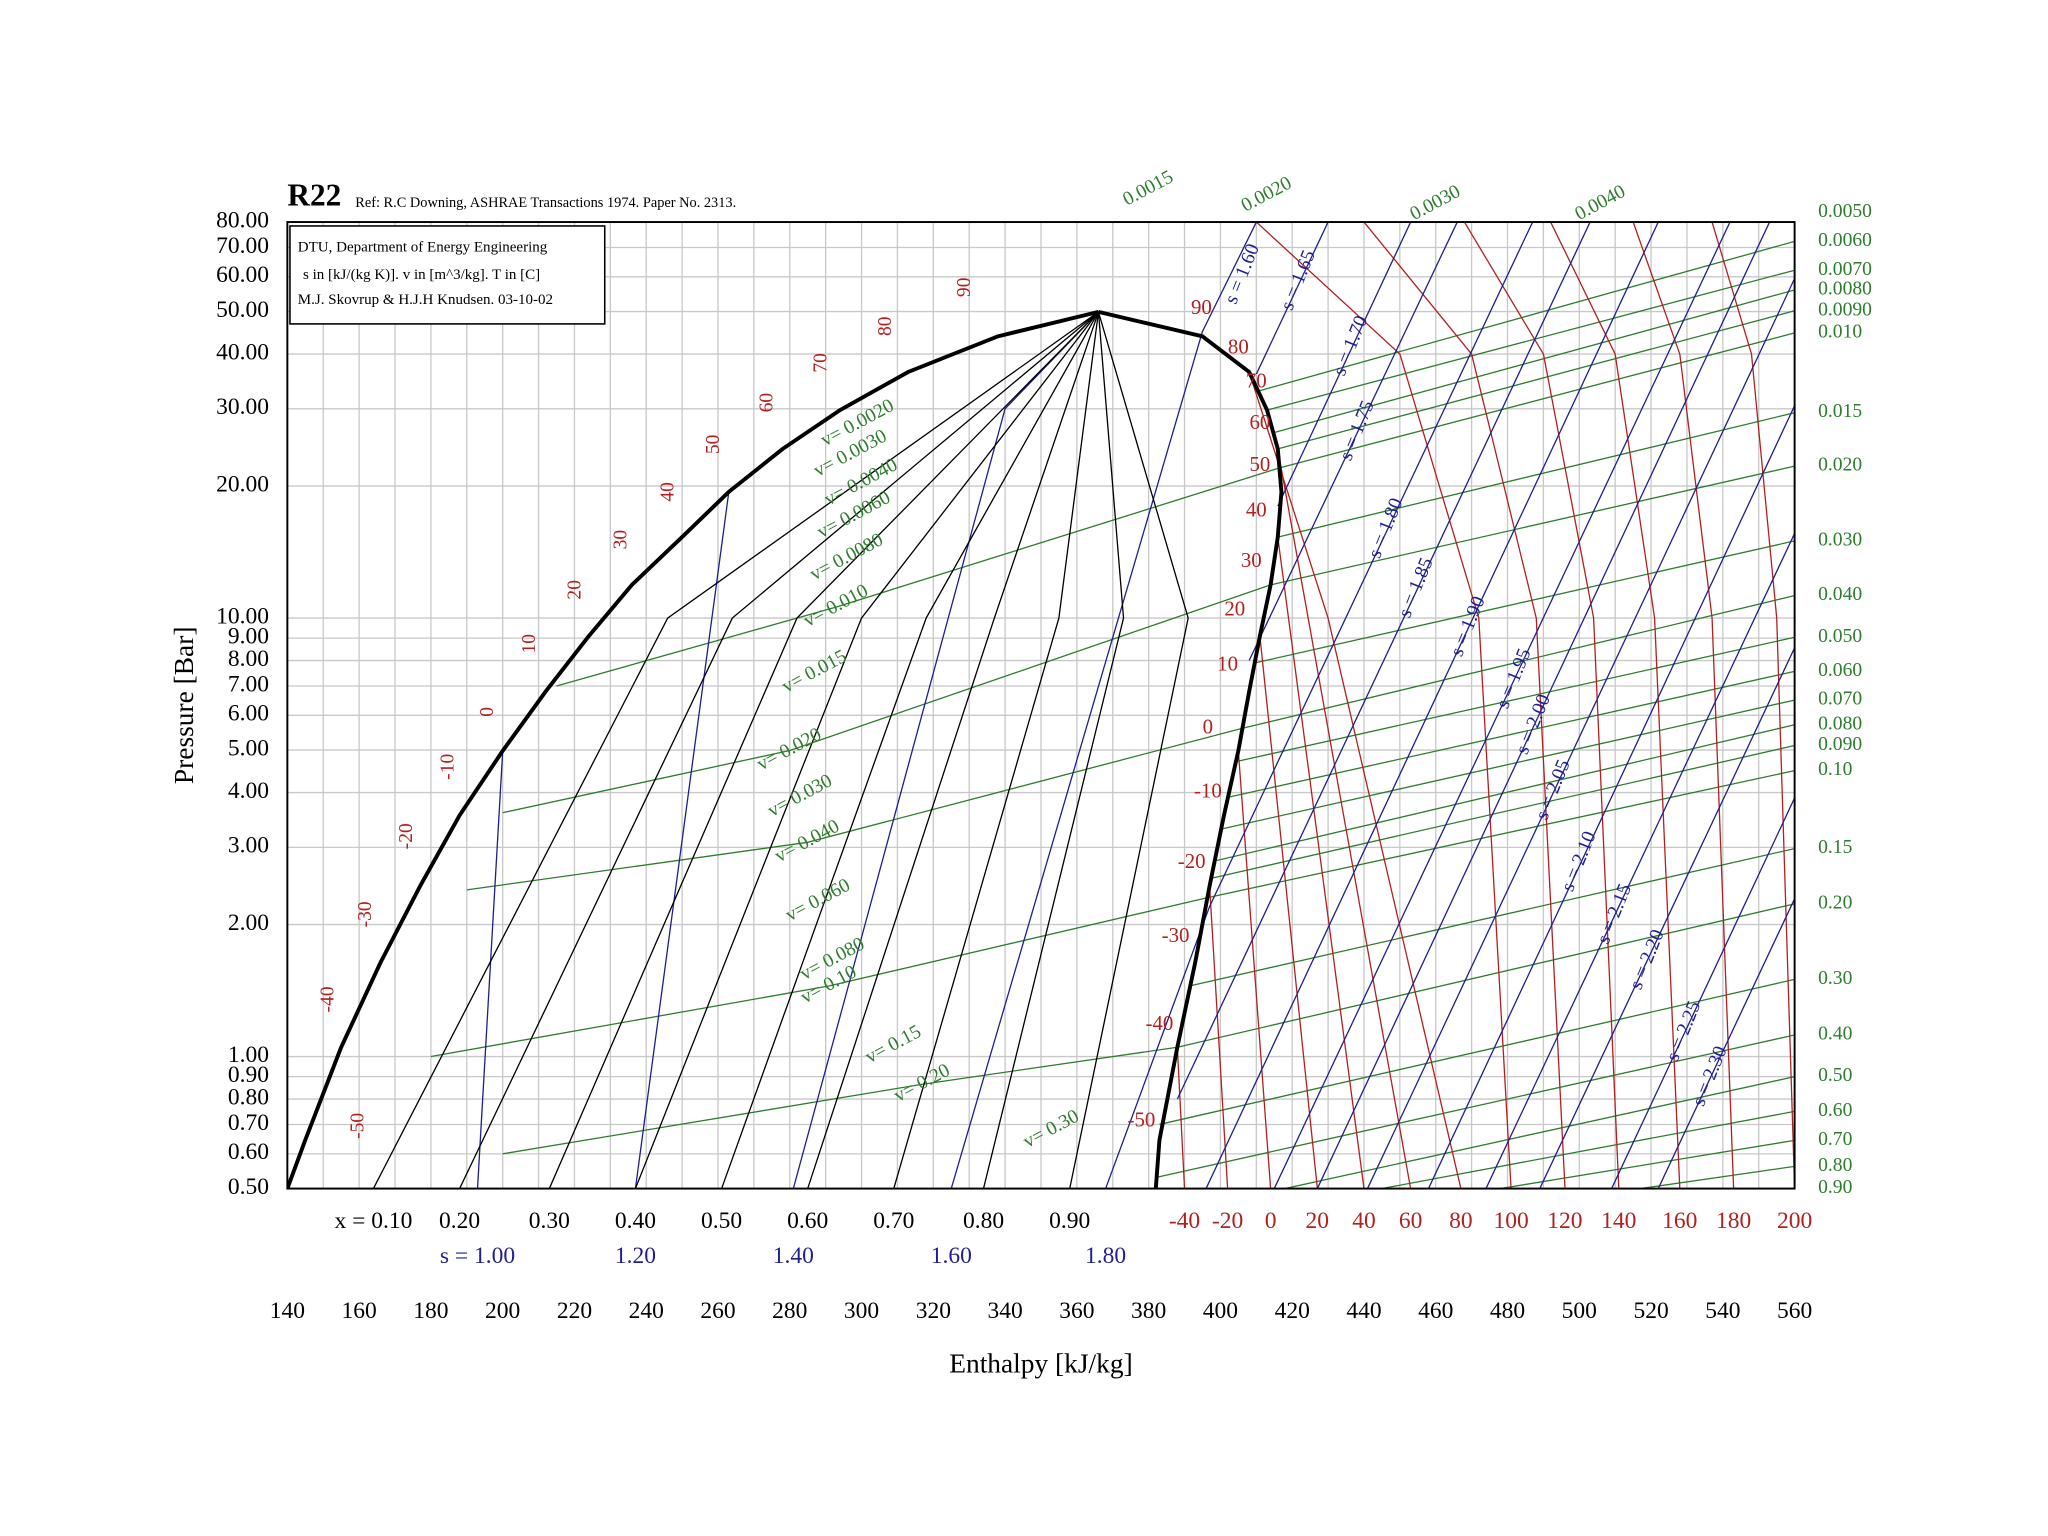 The width and height of the screenshot is (2048, 1536). I want to click on x-tick-label: 440, so click(1363, 1311).